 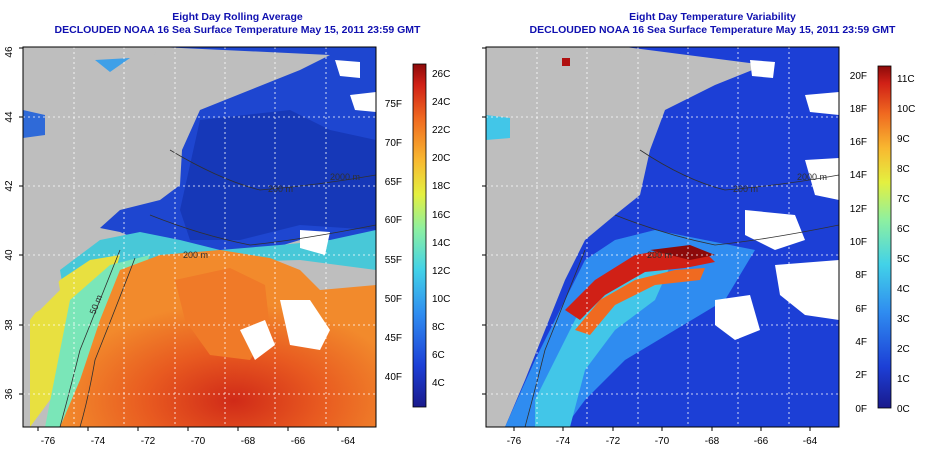 I want to click on svg-text: 70F, so click(x=393, y=143).